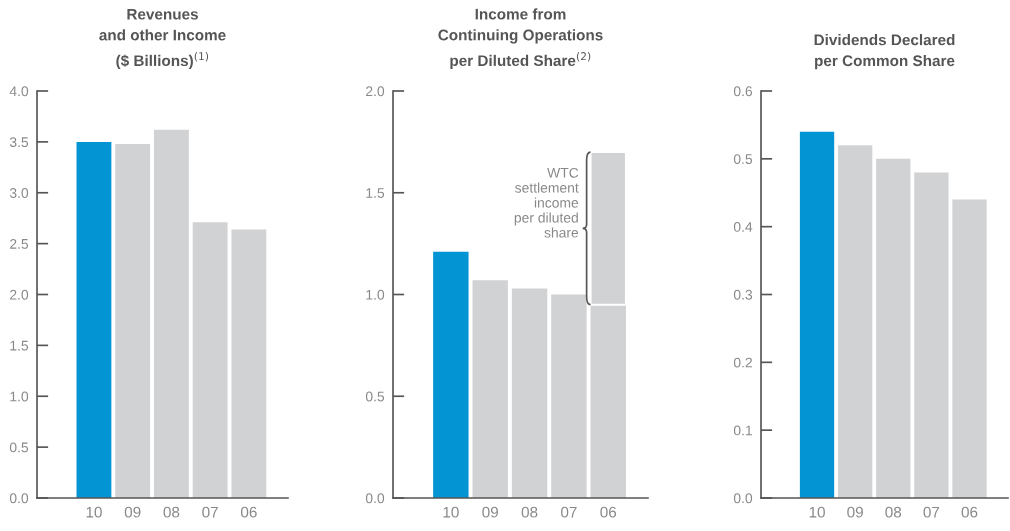 The width and height of the screenshot is (1010, 531). I want to click on chart-title: Income from Continuing Operations per Diluted Share$^{(2)}$, so click(520, 39).